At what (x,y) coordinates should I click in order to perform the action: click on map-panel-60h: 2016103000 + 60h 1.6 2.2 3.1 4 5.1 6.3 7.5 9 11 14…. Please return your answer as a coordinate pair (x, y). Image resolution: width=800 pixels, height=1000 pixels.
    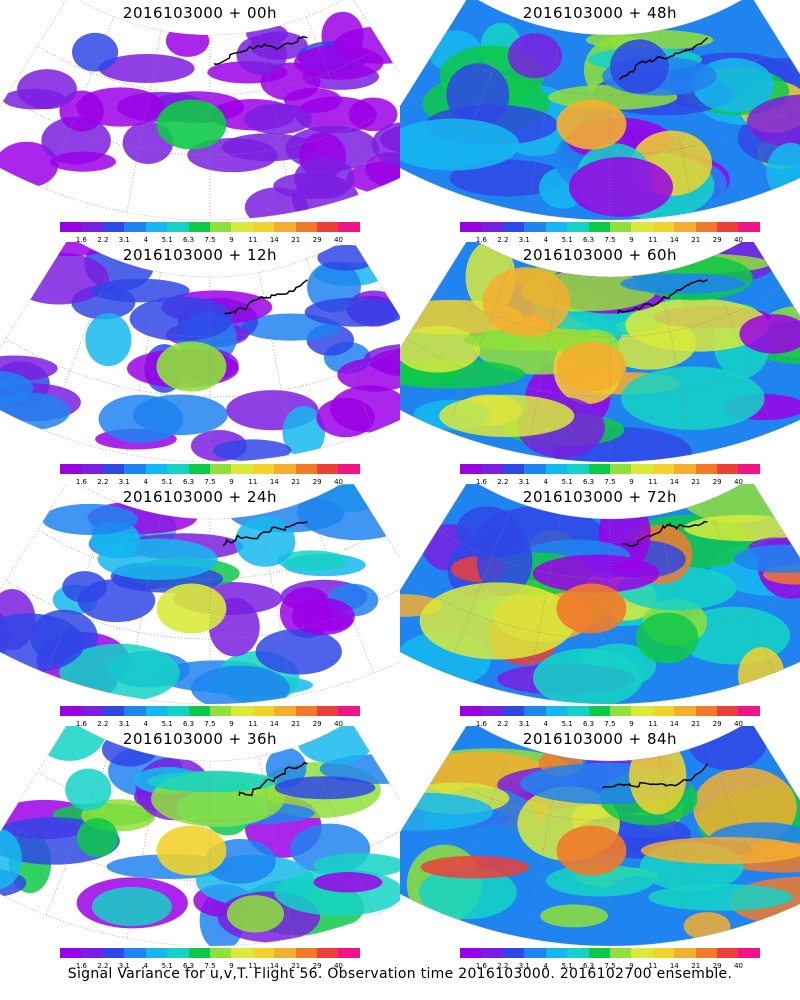
    Looking at the image, I should click on (600, 364).